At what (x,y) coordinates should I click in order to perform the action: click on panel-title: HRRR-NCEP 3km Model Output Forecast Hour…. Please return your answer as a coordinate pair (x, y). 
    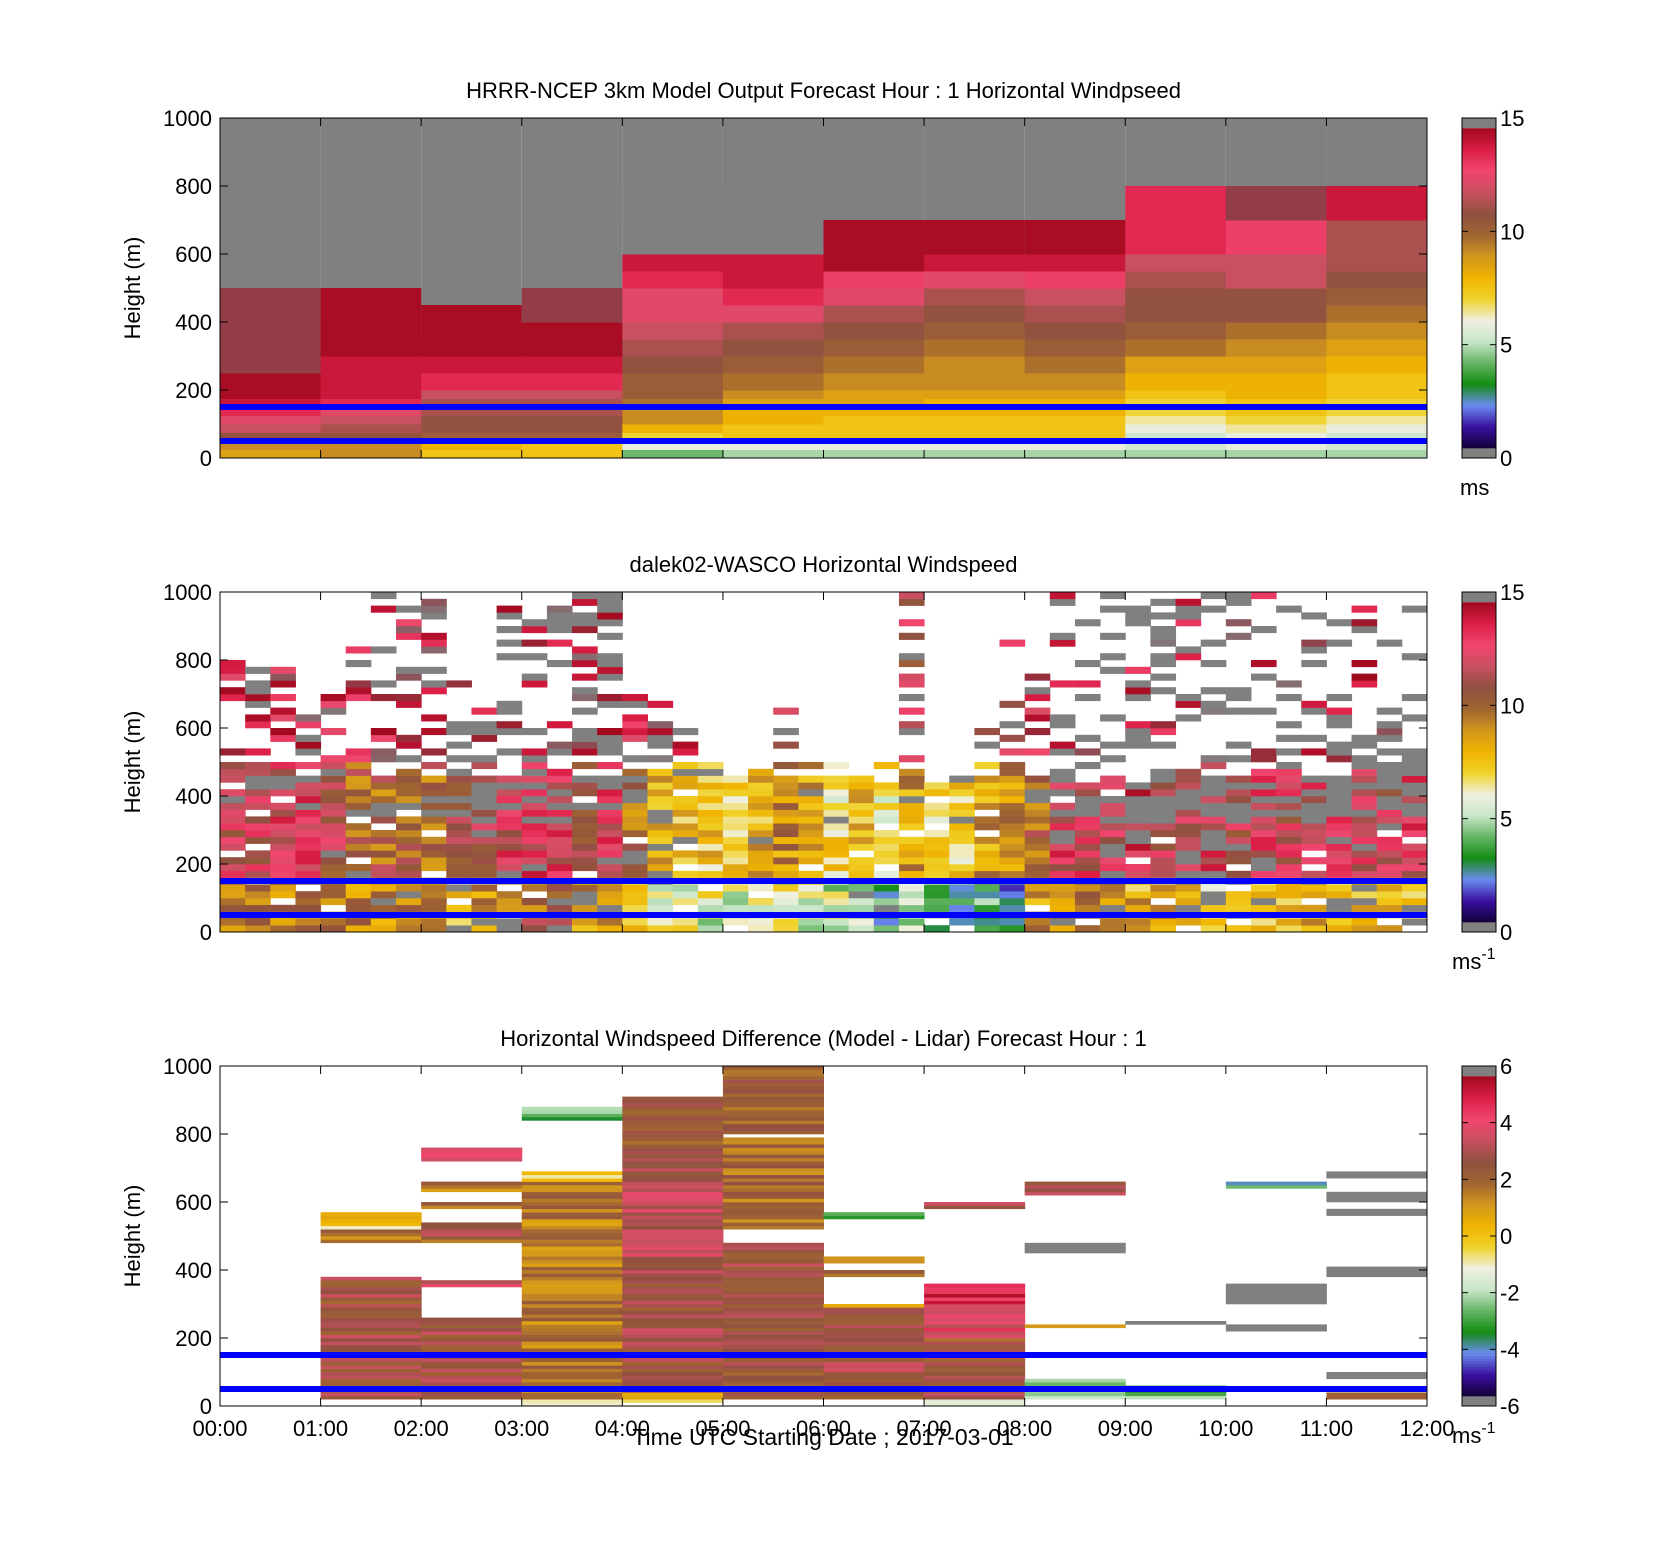
    Looking at the image, I should click on (823, 90).